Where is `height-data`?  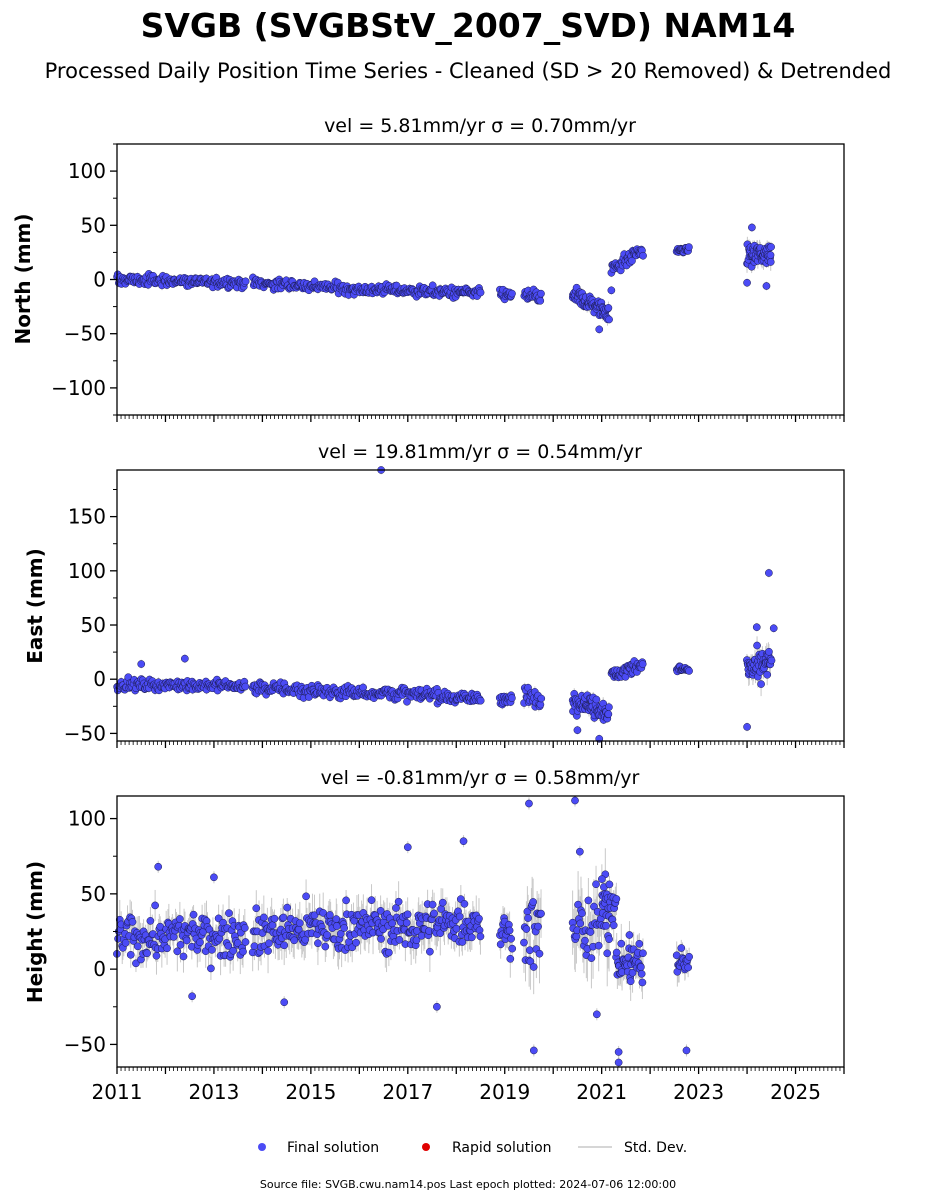
height-data is located at coordinates (403, 931).